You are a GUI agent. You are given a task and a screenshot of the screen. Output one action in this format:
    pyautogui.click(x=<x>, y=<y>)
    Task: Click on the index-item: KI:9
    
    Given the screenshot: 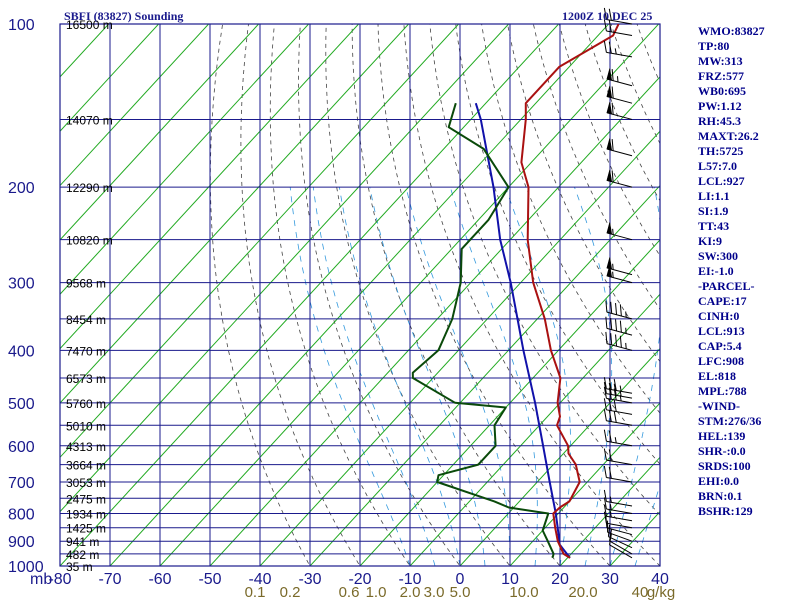 What is the action you would take?
    pyautogui.click(x=710, y=241)
    